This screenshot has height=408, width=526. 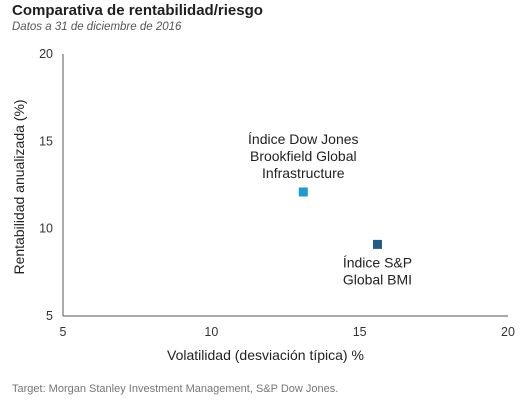 I want to click on x-tick-label: 5, so click(x=63, y=332).